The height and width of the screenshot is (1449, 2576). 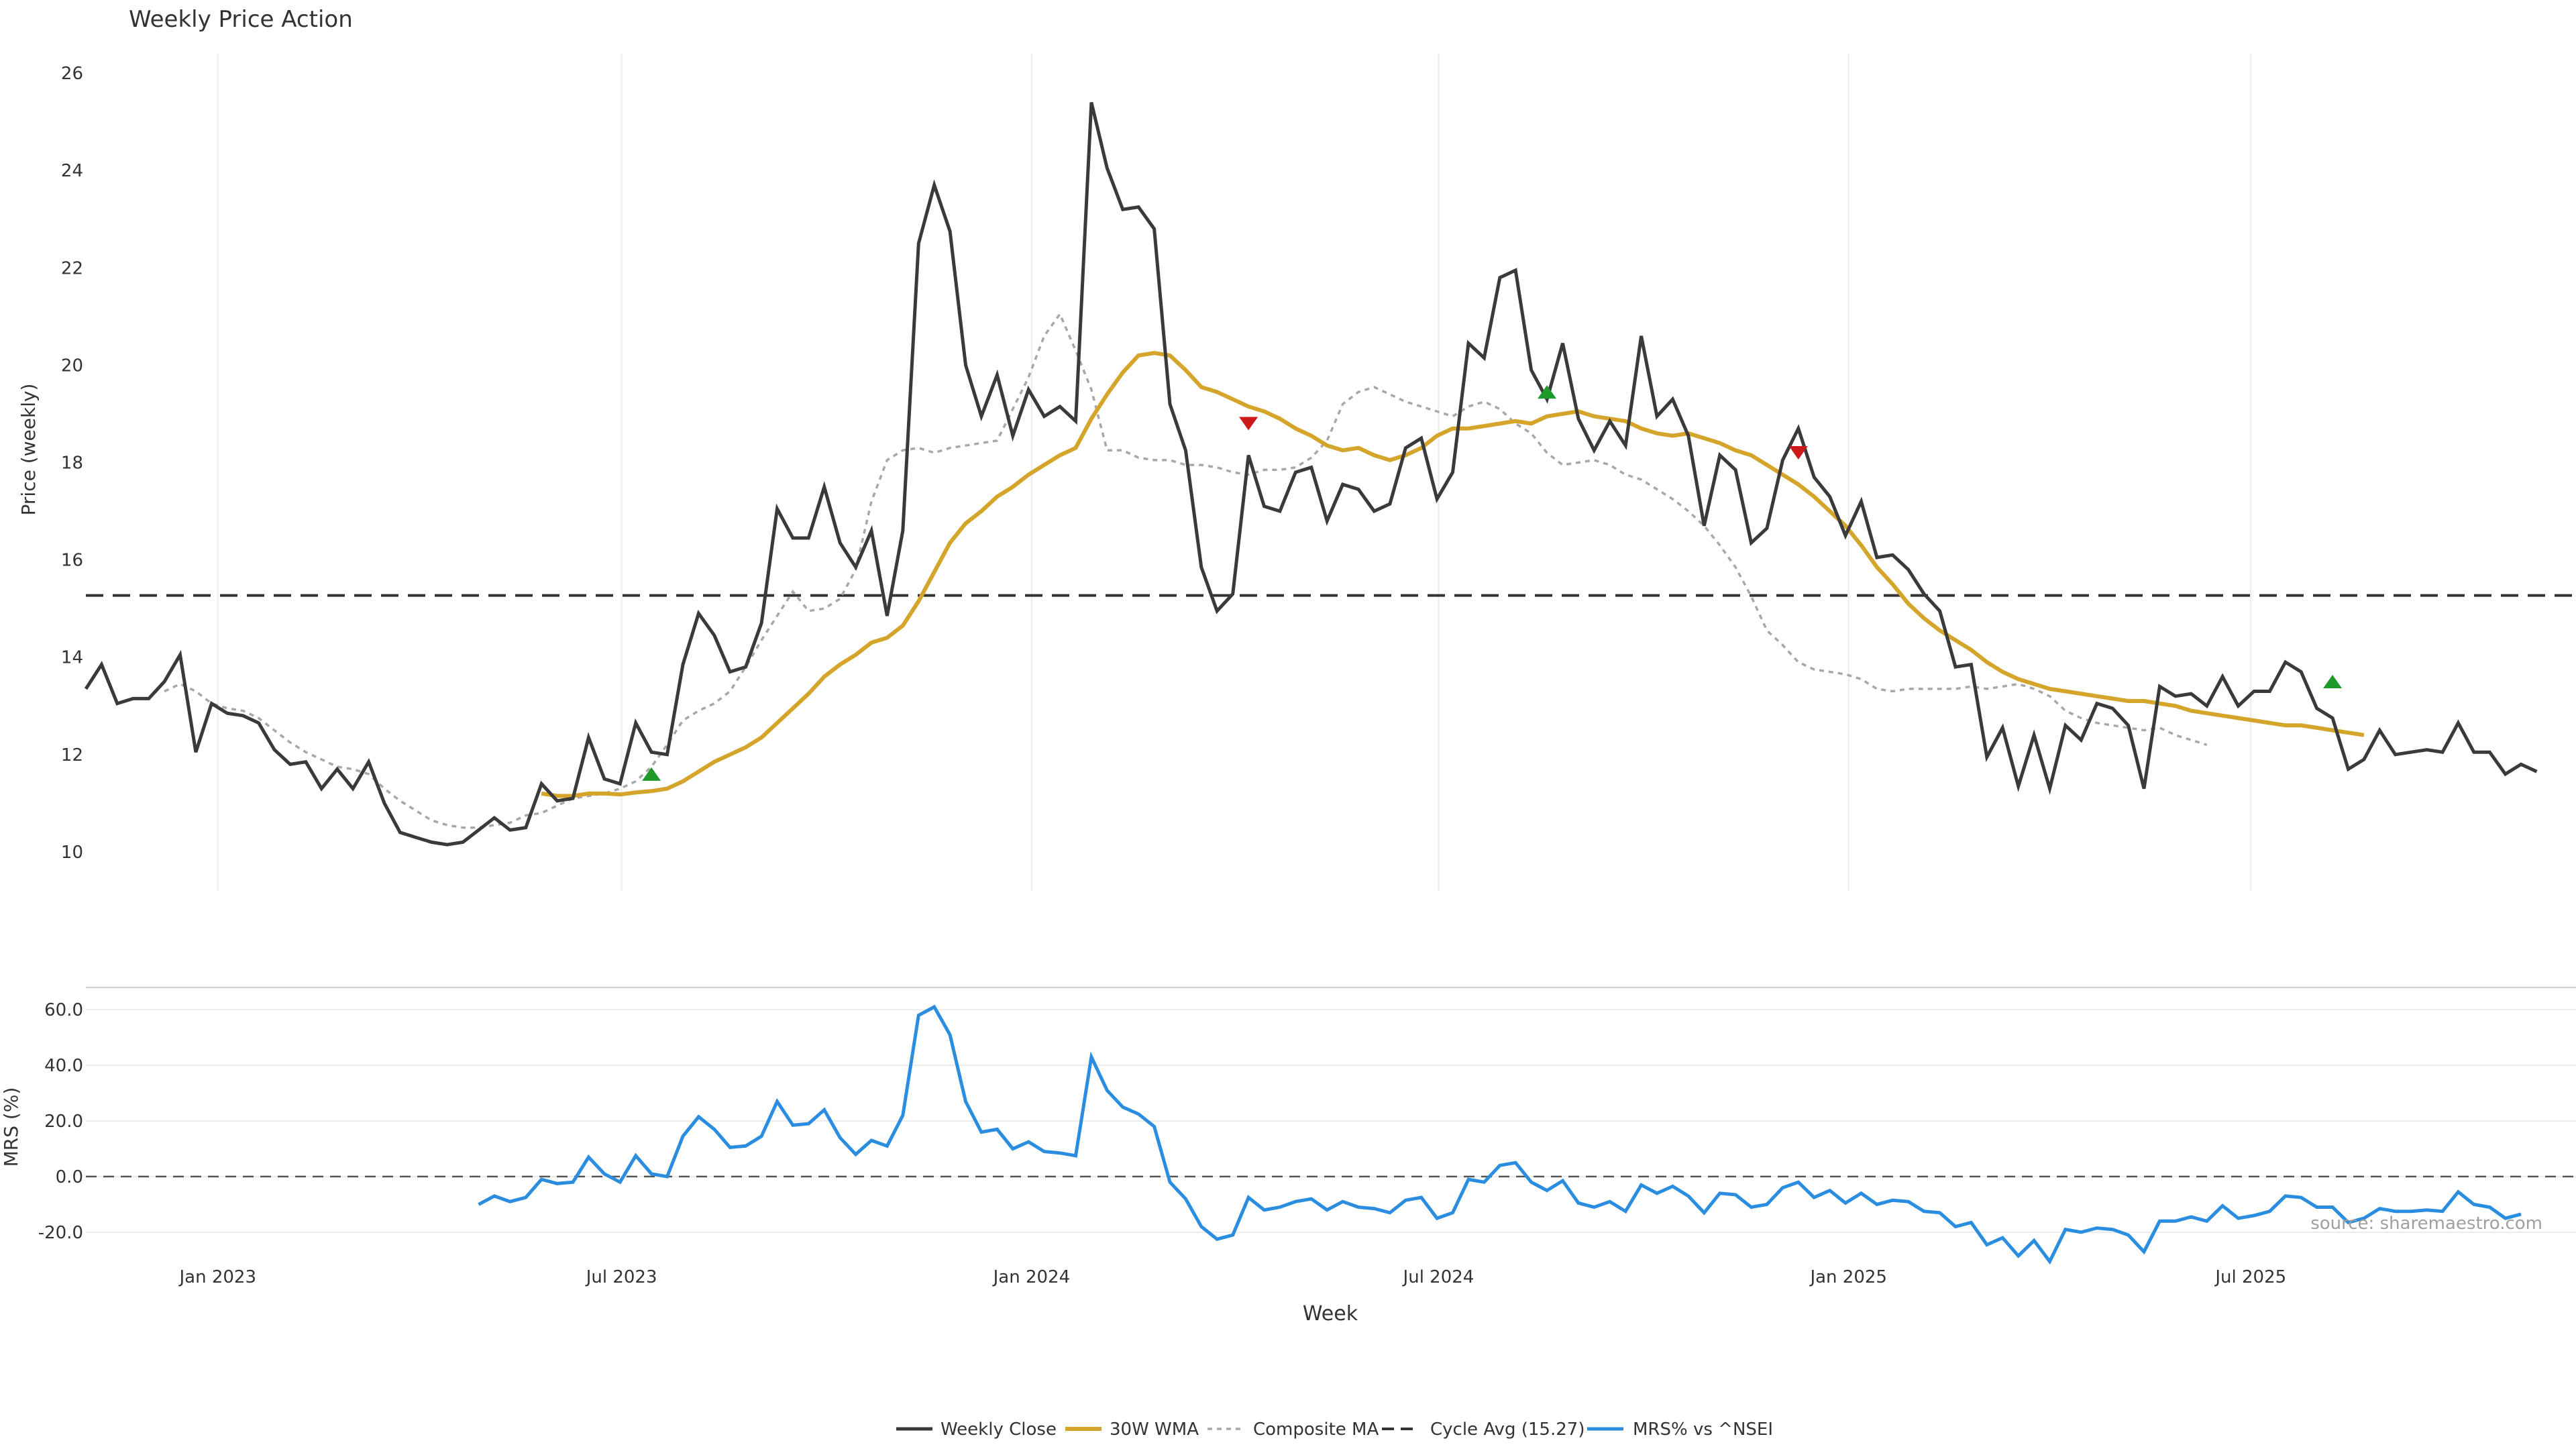 I want to click on price-y-tick: 16, so click(x=72, y=561).